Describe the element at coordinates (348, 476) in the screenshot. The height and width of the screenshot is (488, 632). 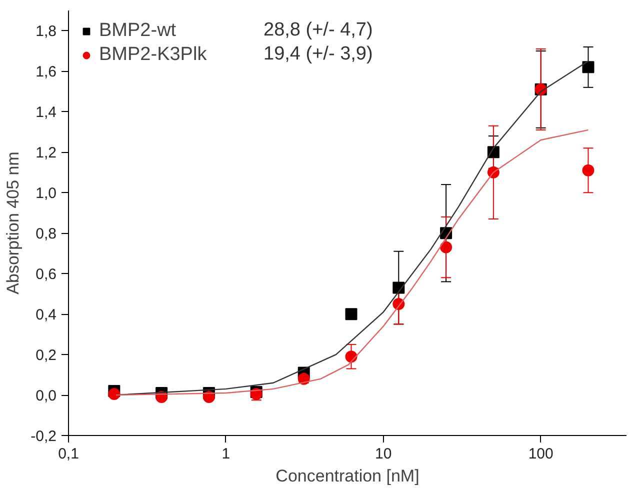
I see `x-axis-title: Concentration [nM]` at that location.